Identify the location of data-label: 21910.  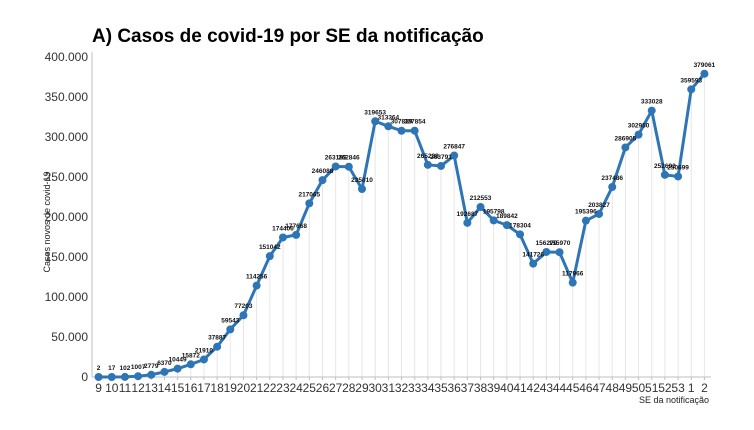
(204, 350).